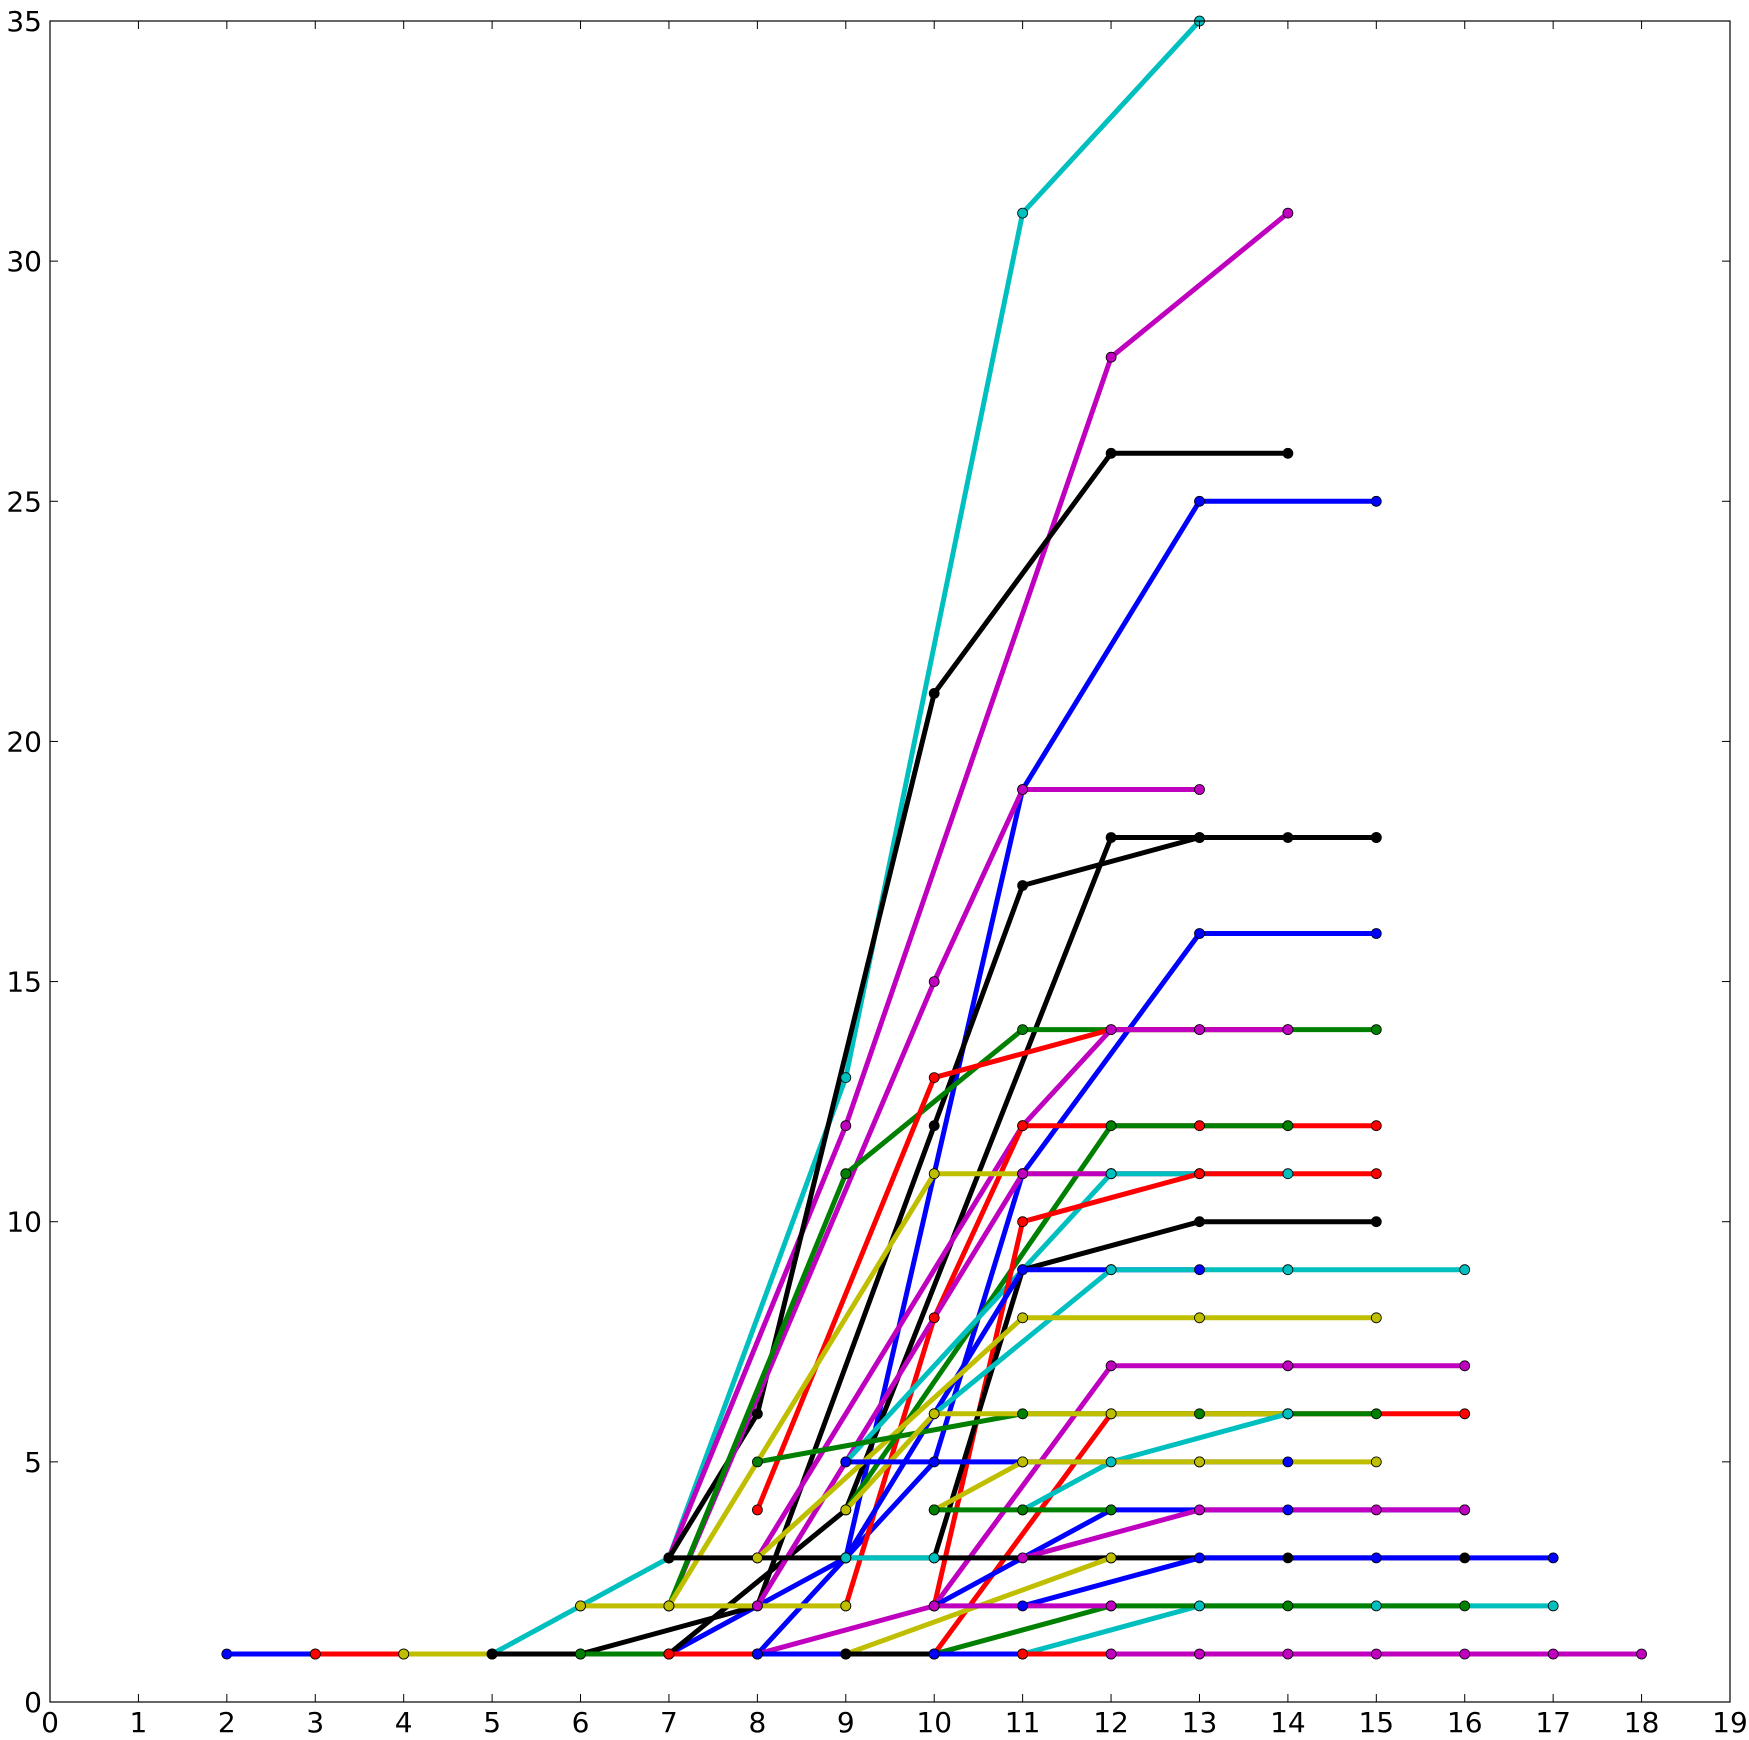  I want to click on x-tick-label: 13, so click(1200, 1720).